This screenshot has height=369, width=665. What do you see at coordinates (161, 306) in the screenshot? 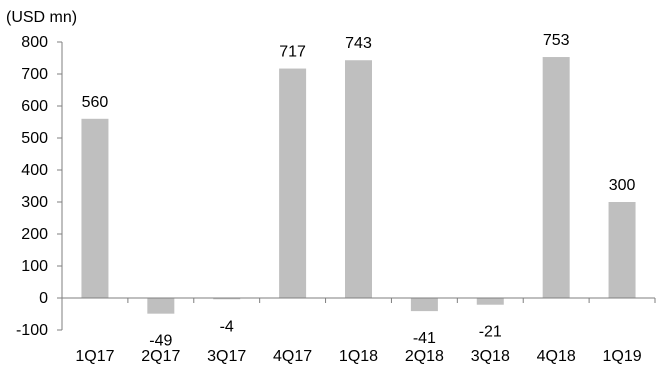
I see `bar-2q17` at bounding box center [161, 306].